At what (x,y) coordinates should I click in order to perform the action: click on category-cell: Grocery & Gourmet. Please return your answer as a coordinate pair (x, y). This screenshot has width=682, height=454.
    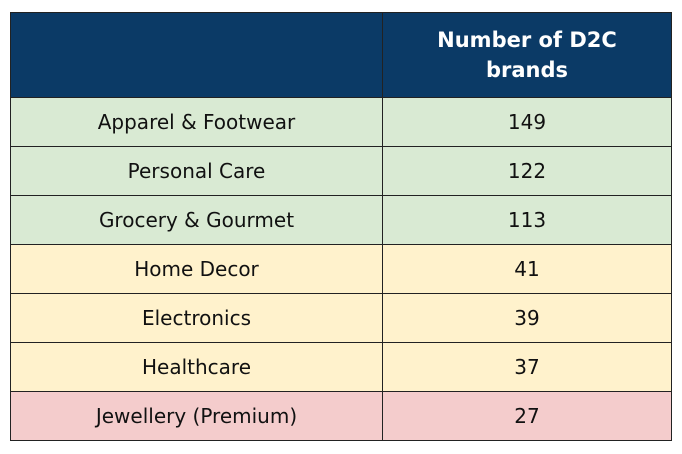
    Looking at the image, I should click on (196, 220).